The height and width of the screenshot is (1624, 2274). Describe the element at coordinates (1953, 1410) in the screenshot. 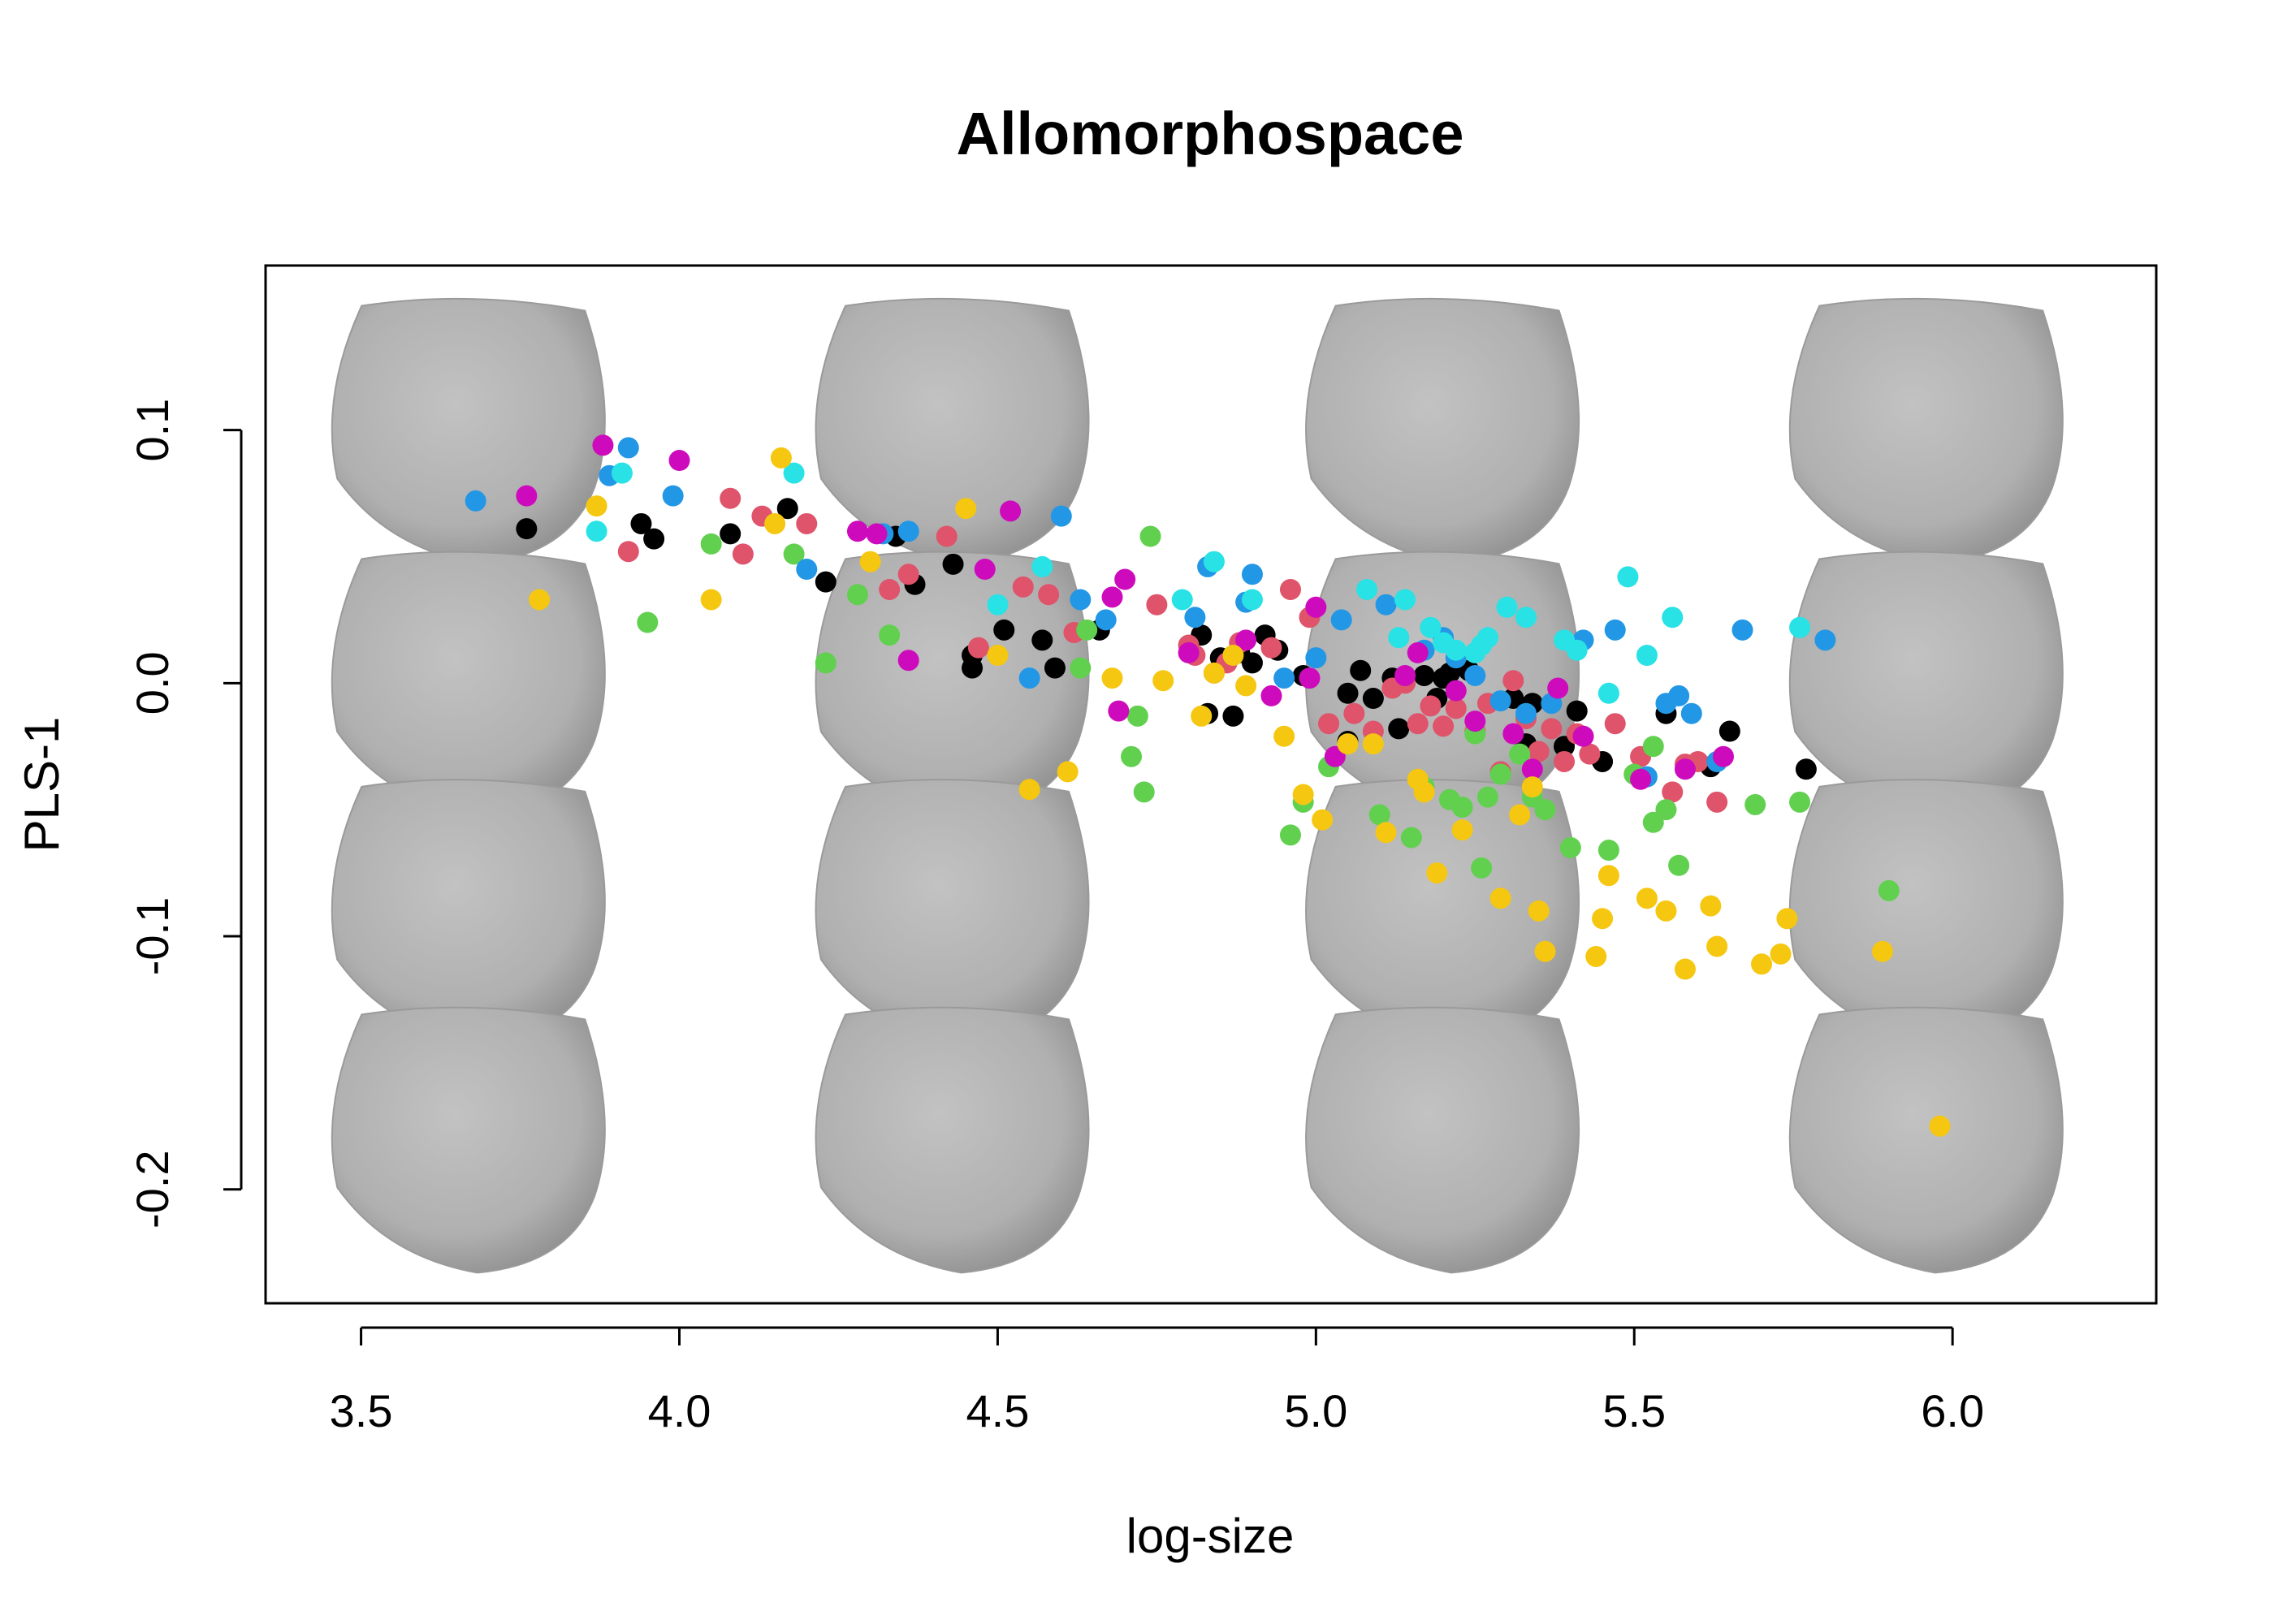

I see `x-tick-label: 6.0` at that location.